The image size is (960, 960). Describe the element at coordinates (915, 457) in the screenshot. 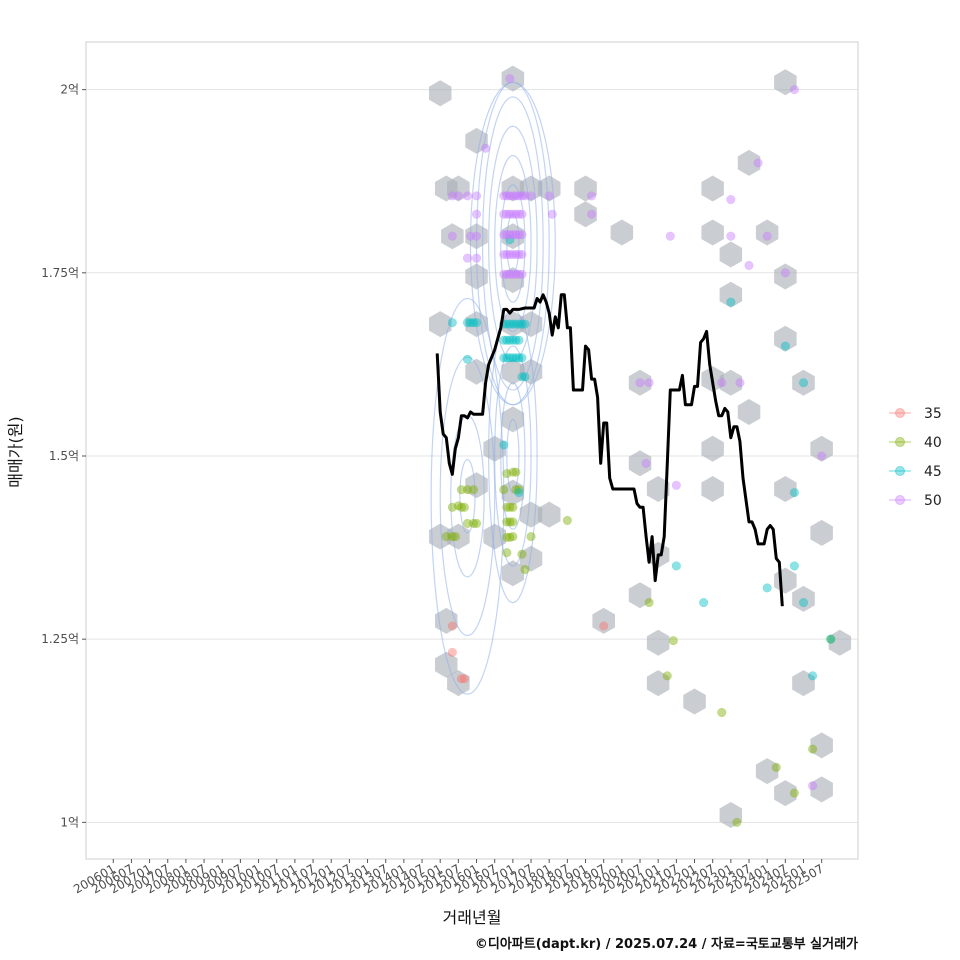

I see `legend: 35 40 45 50` at that location.